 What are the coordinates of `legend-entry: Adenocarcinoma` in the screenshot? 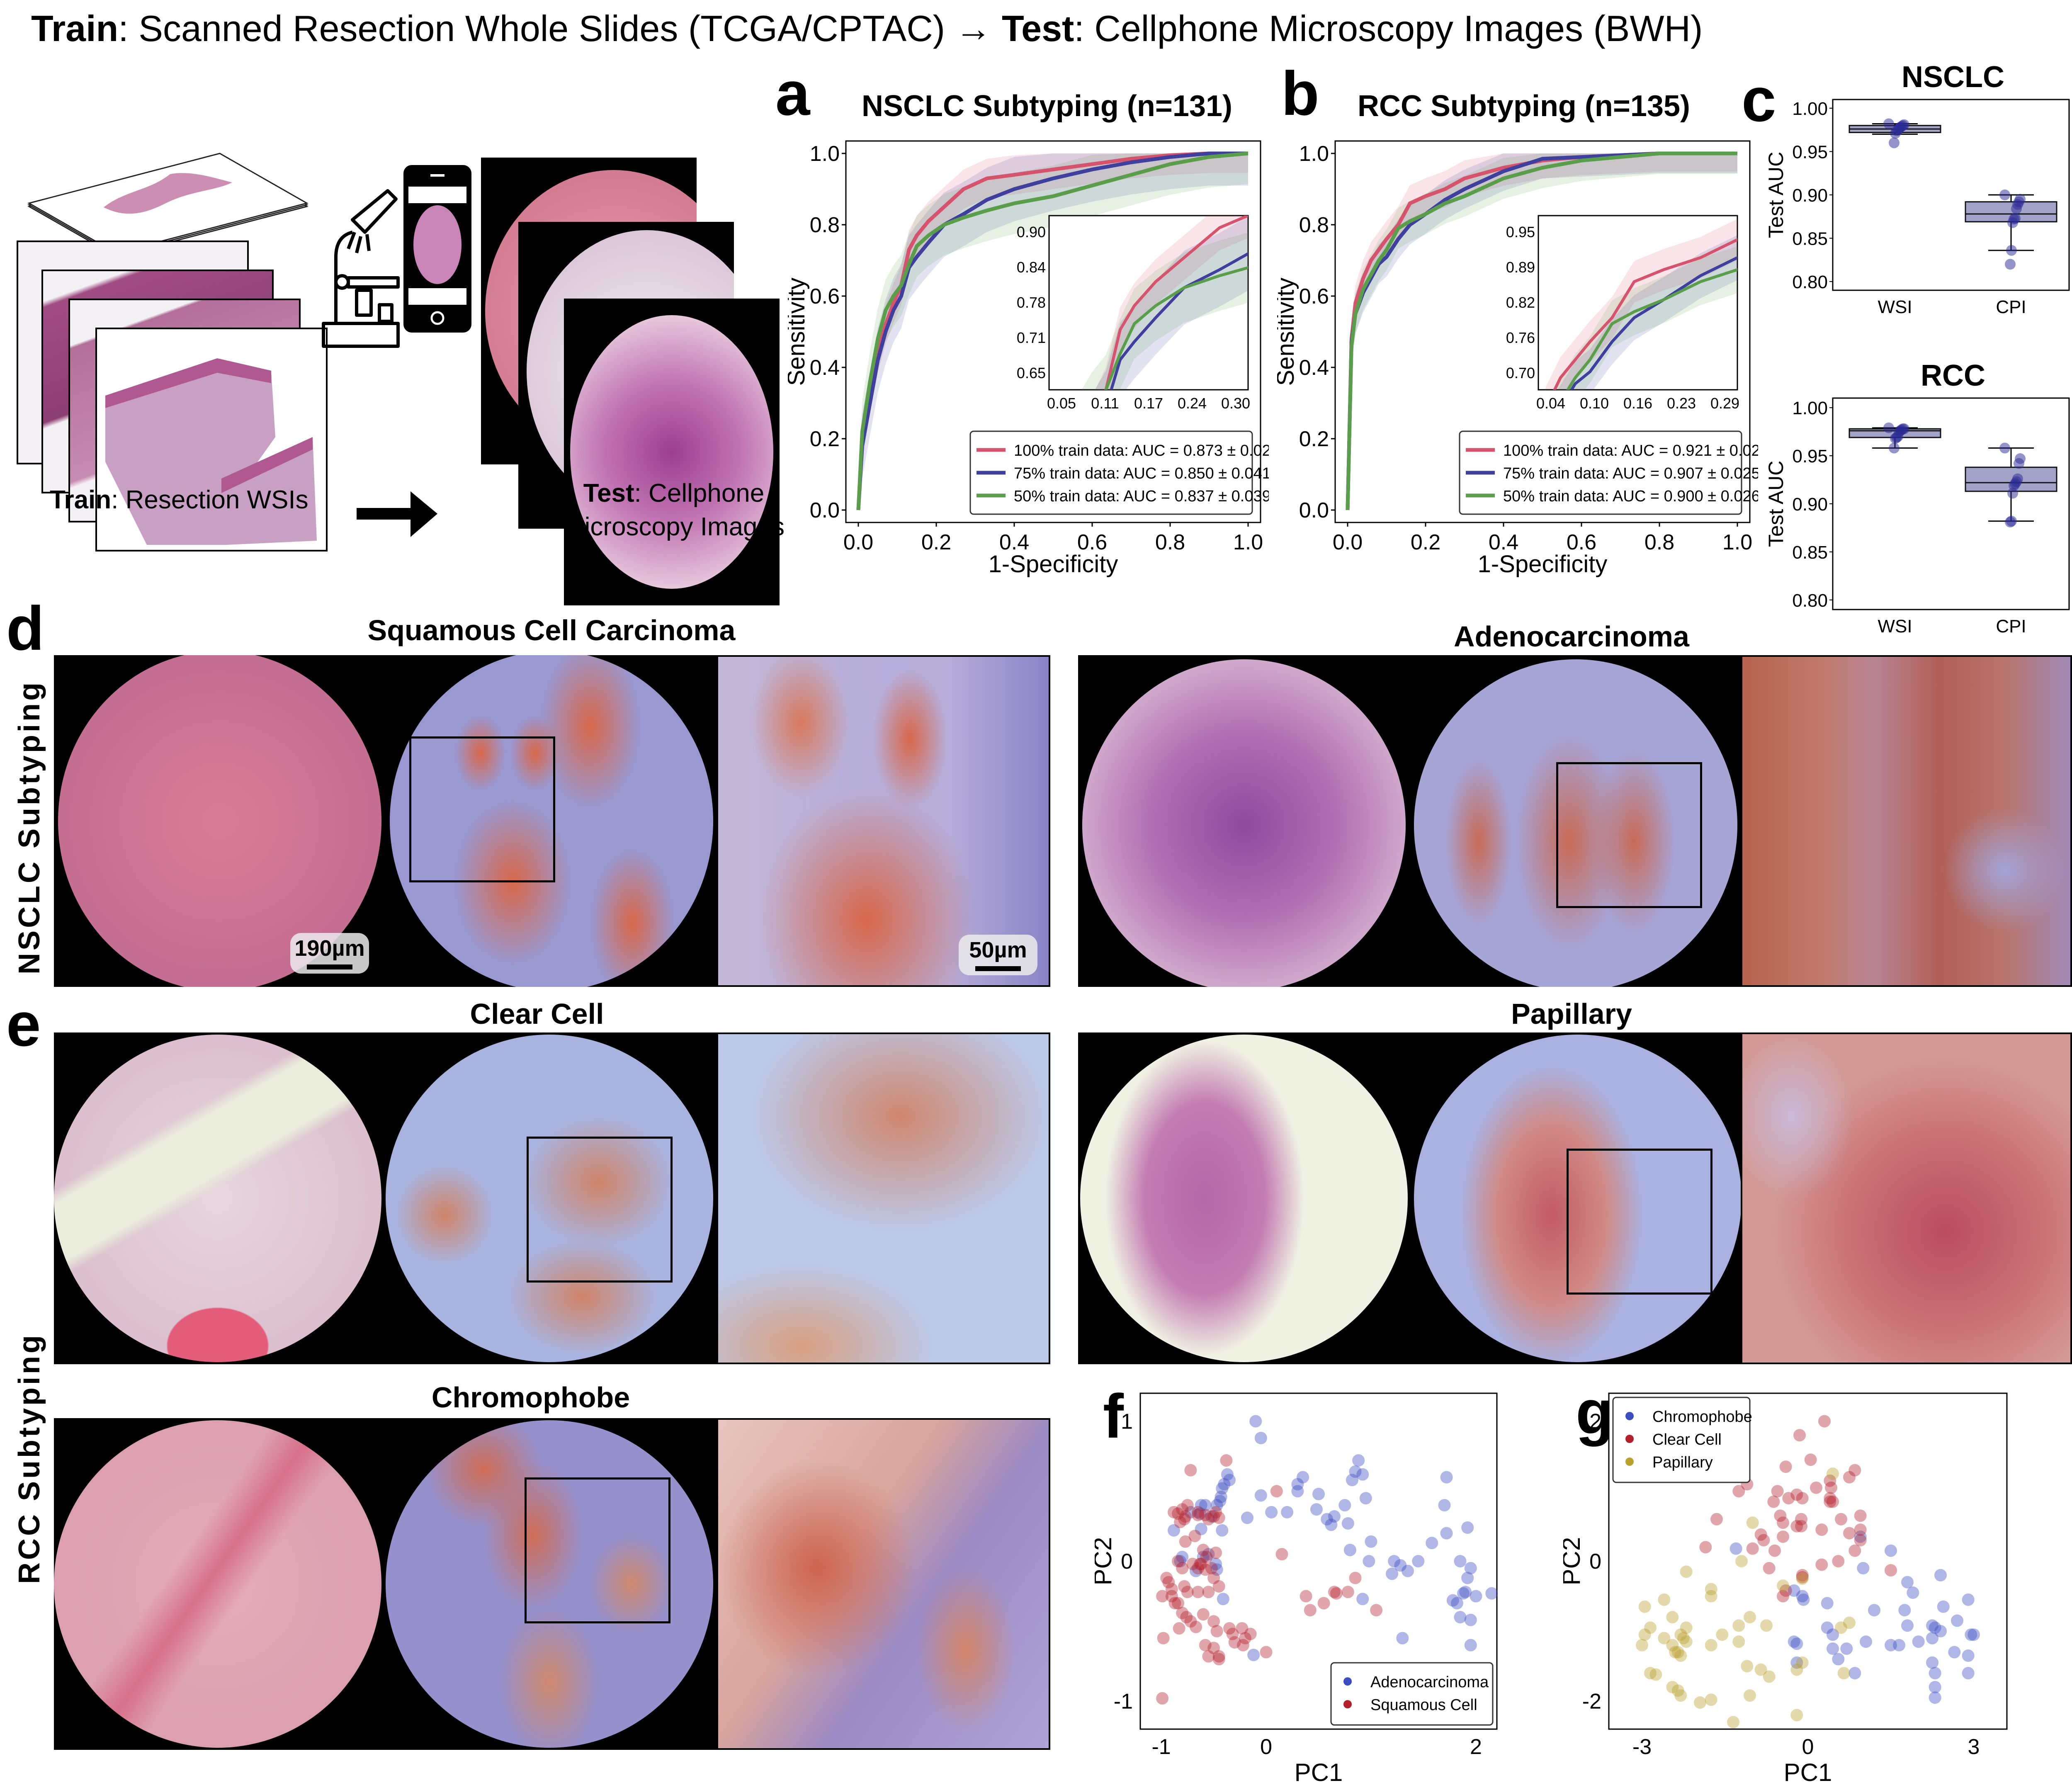 It's located at (1429, 1682).